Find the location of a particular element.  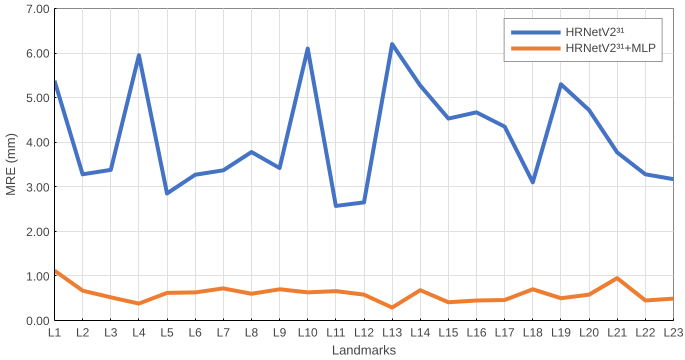

x-tick-label: L11 is located at coordinates (336, 333).